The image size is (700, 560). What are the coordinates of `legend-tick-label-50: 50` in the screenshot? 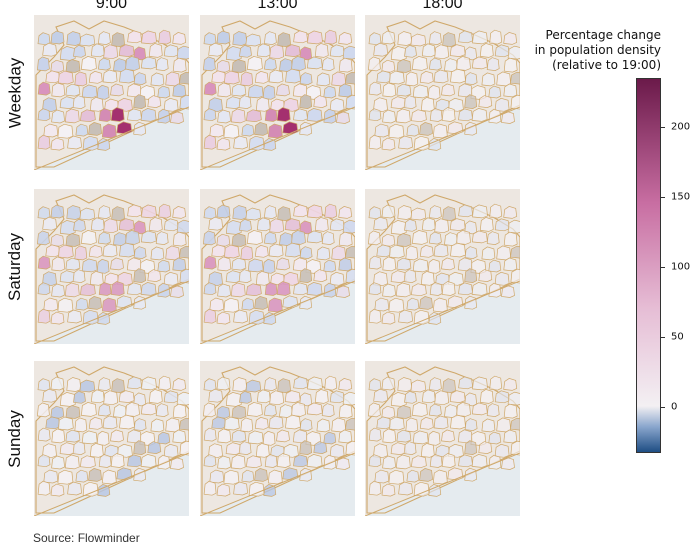 It's located at (677, 337).